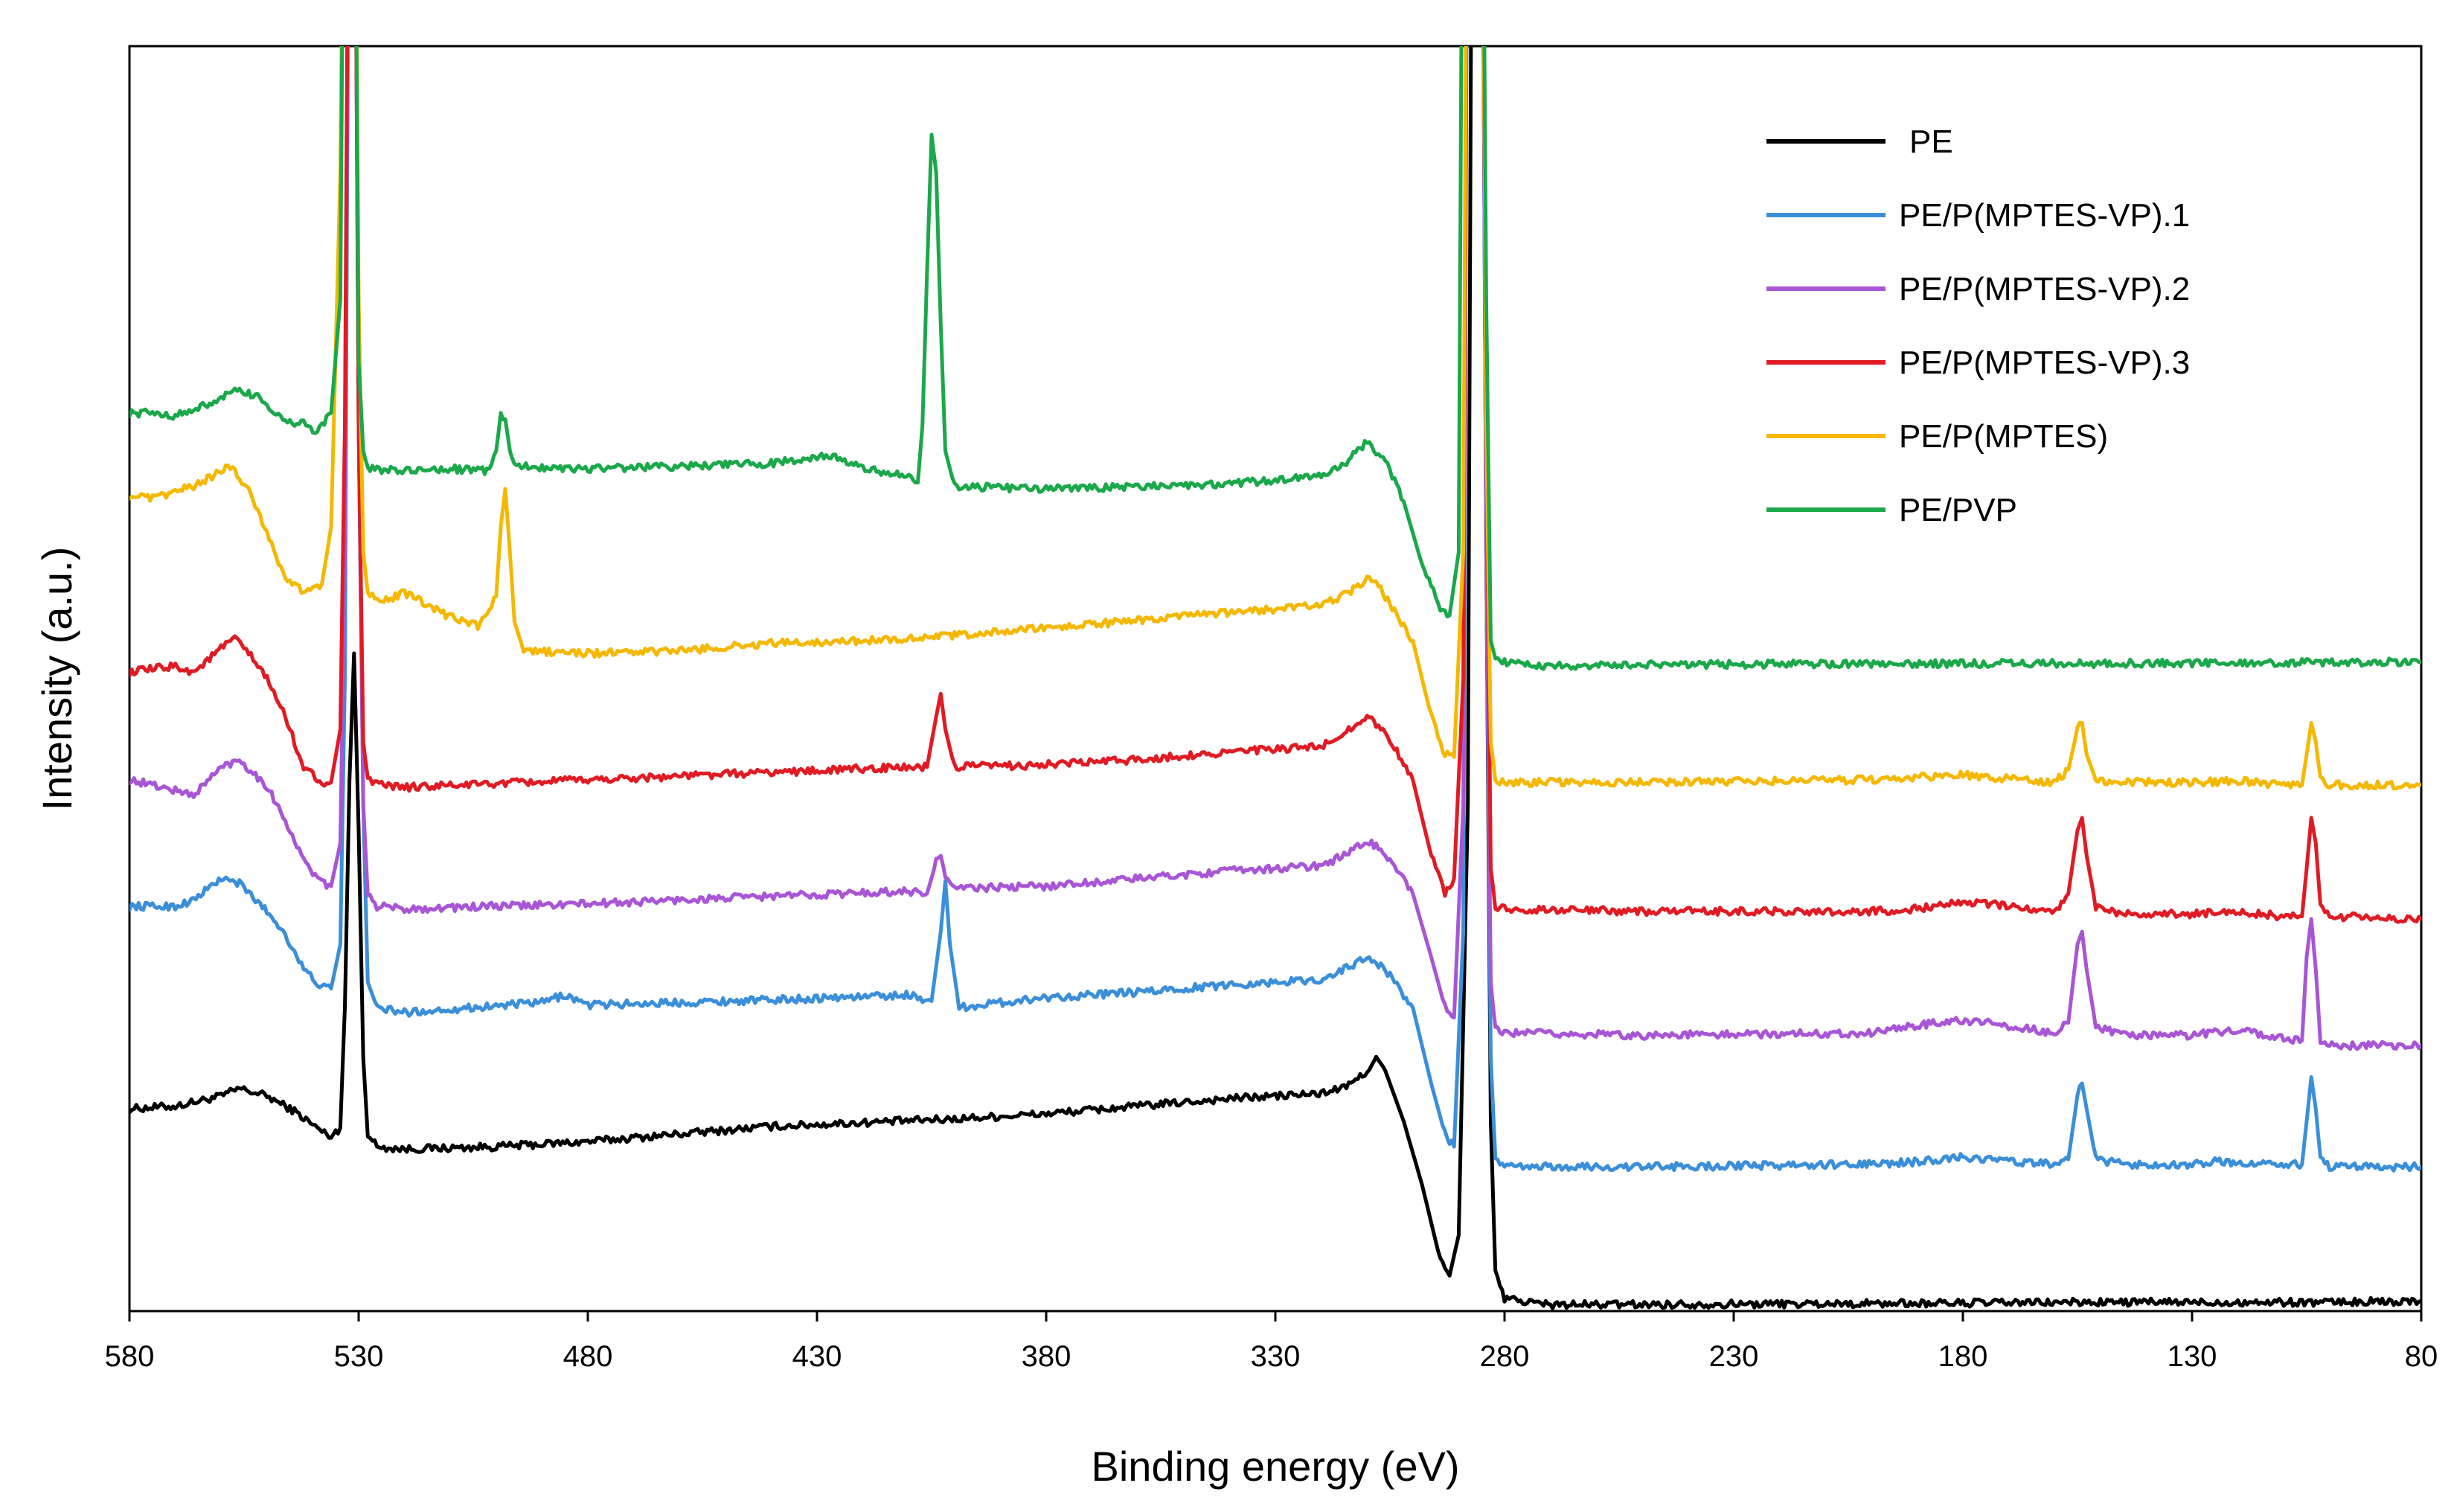 The image size is (2451, 1512). I want to click on x-tick-label-330: 330, so click(1276, 1357).